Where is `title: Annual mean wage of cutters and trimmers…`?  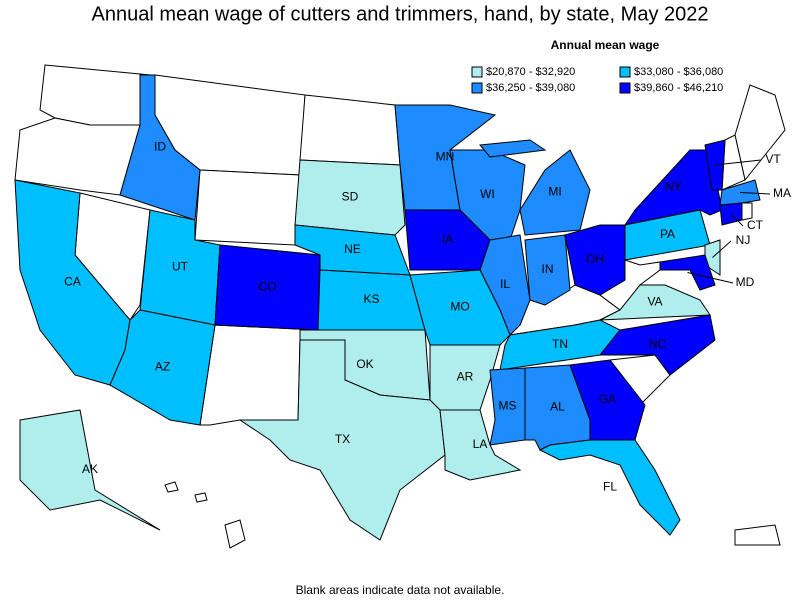 title: Annual mean wage of cutters and trimmers… is located at coordinates (400, 14).